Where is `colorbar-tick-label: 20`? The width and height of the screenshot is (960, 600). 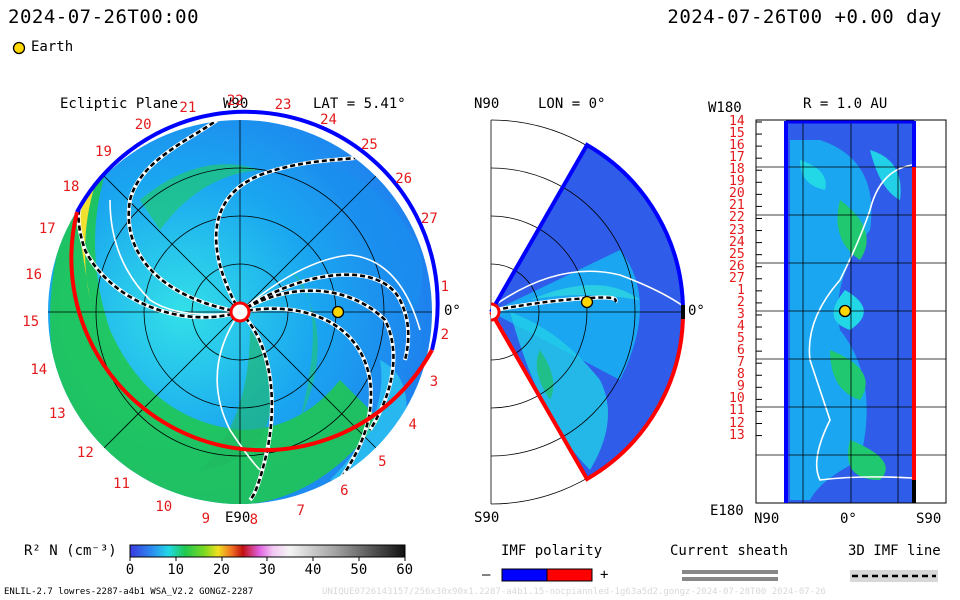 colorbar-tick-label: 20 is located at coordinates (221, 570).